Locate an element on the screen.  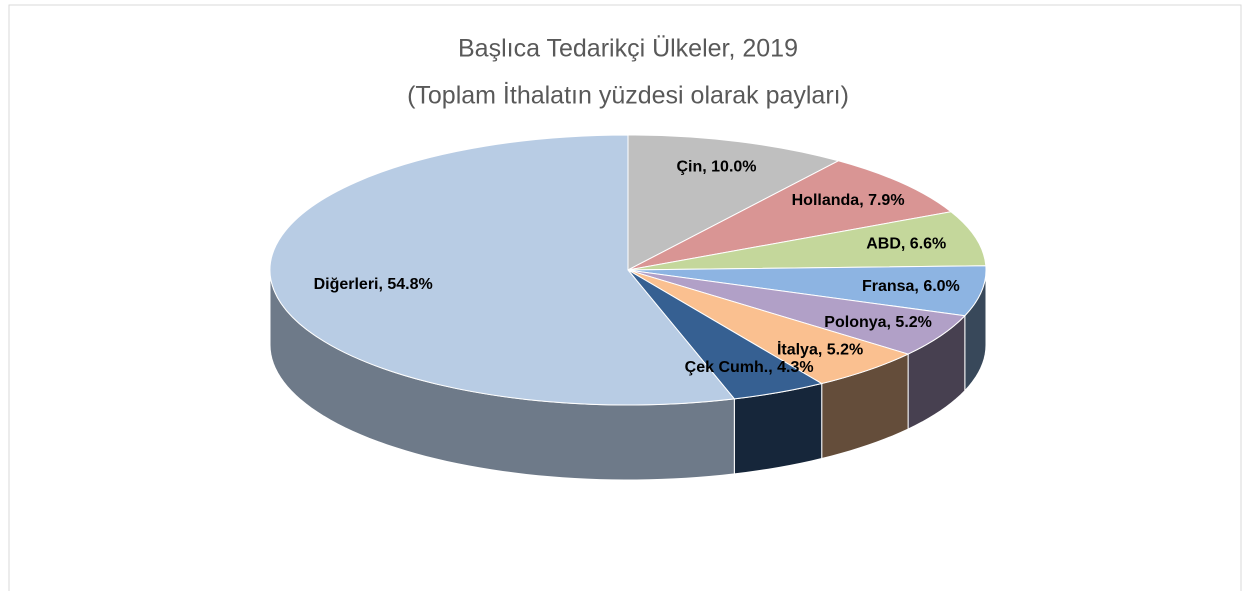
data-label: İtalya, 5.2% is located at coordinates (820, 349).